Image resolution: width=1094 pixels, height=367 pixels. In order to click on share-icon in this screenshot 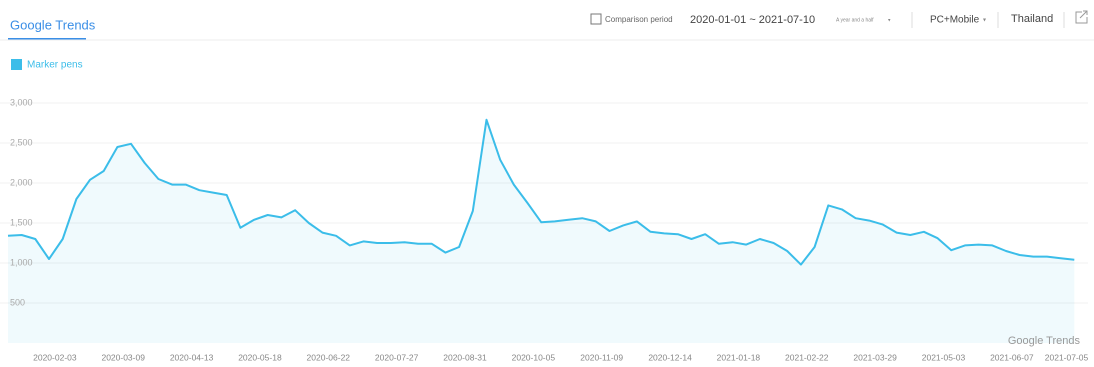, I will do `click(1081, 17)`.